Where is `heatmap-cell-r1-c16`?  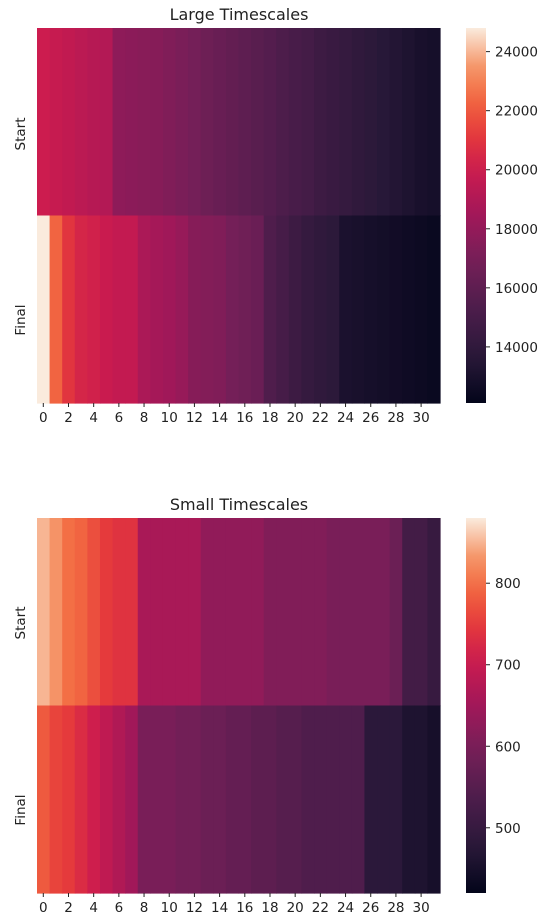
heatmap-cell-r1-c16 is located at coordinates (245, 799).